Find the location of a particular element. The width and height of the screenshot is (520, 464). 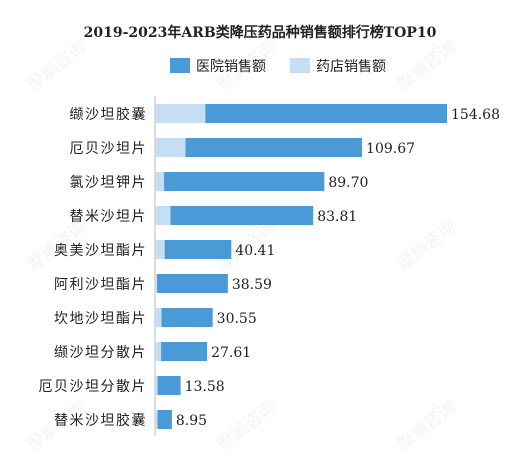

chart-title: 2019-2023年ARB类降压药品种销售额排行榜TOP10 is located at coordinates (260, 32).